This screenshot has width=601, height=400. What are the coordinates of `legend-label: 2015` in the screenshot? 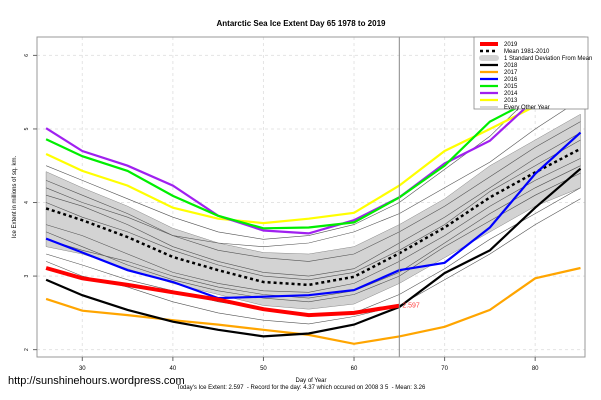 It's located at (511, 87).